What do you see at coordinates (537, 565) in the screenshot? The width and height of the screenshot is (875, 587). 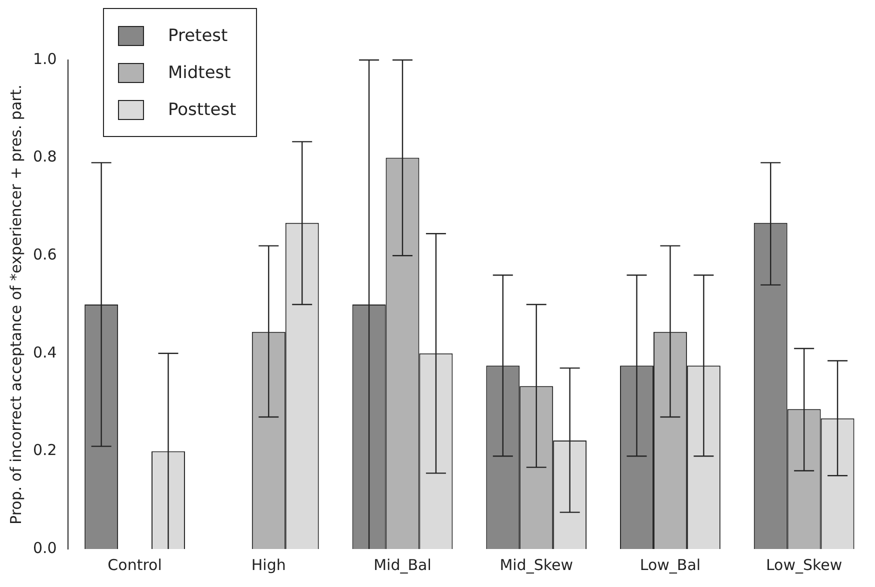 I see `x-tick-label: Mid_Skew` at bounding box center [537, 565].